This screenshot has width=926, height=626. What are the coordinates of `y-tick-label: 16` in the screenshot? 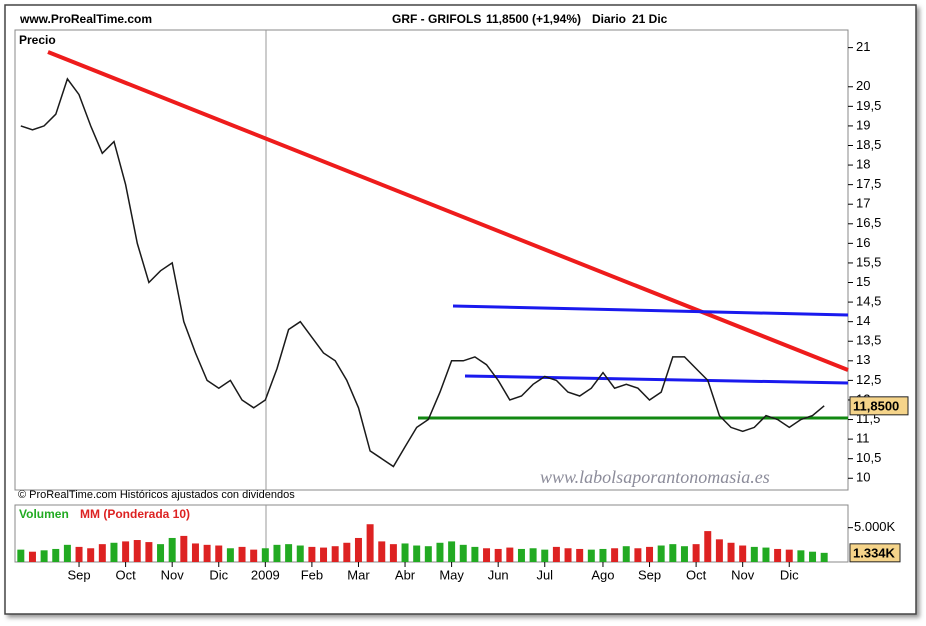 It's located at (863, 242).